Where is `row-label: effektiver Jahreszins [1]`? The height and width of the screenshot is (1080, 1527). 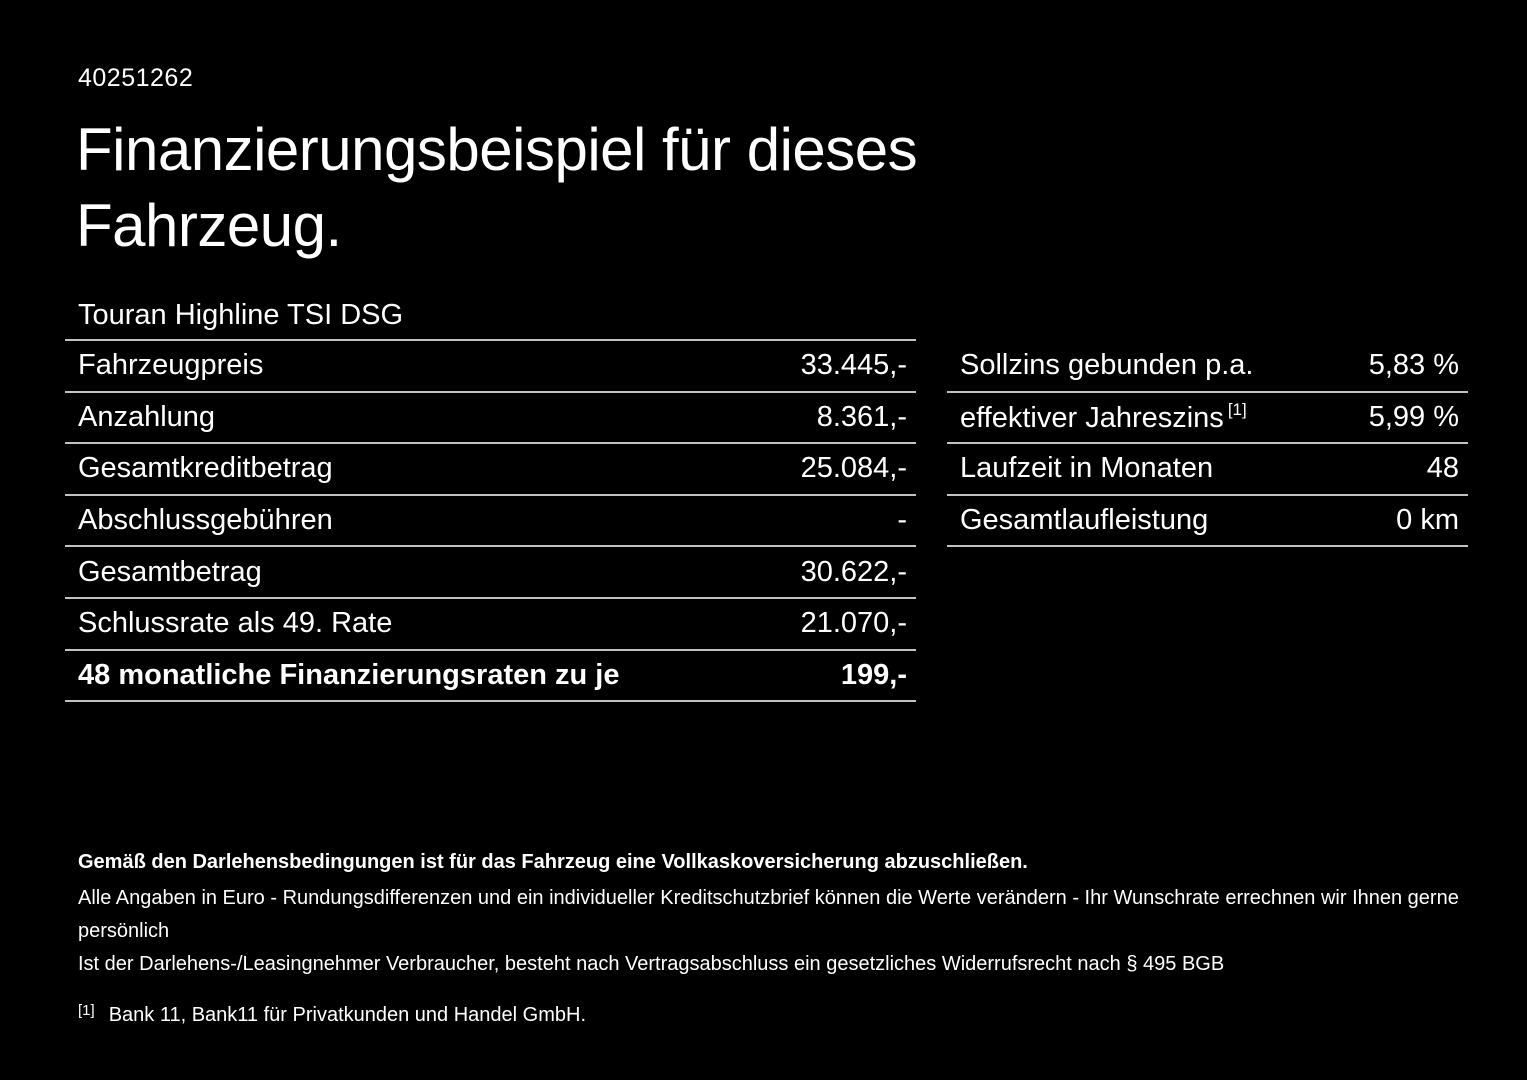
row-label: effektiver Jahreszins [1] is located at coordinates (1103, 417).